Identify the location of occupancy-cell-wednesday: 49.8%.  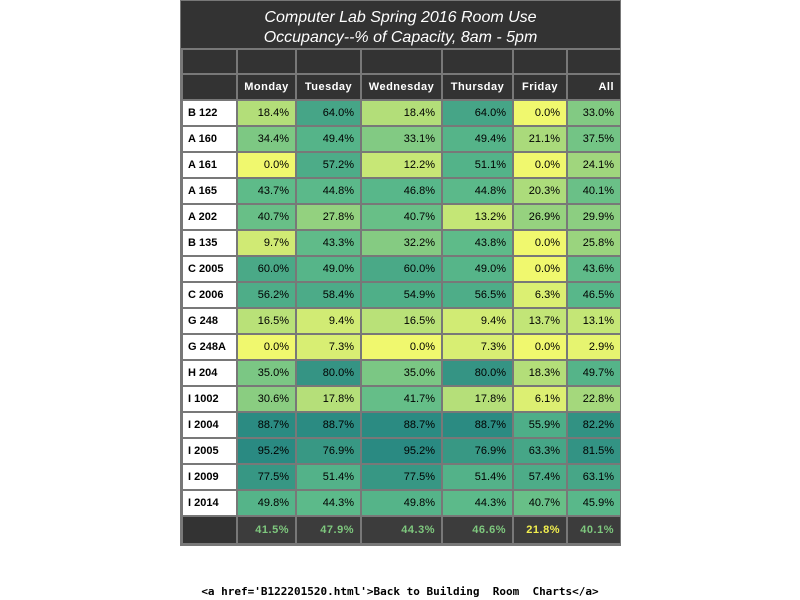
(401, 503).